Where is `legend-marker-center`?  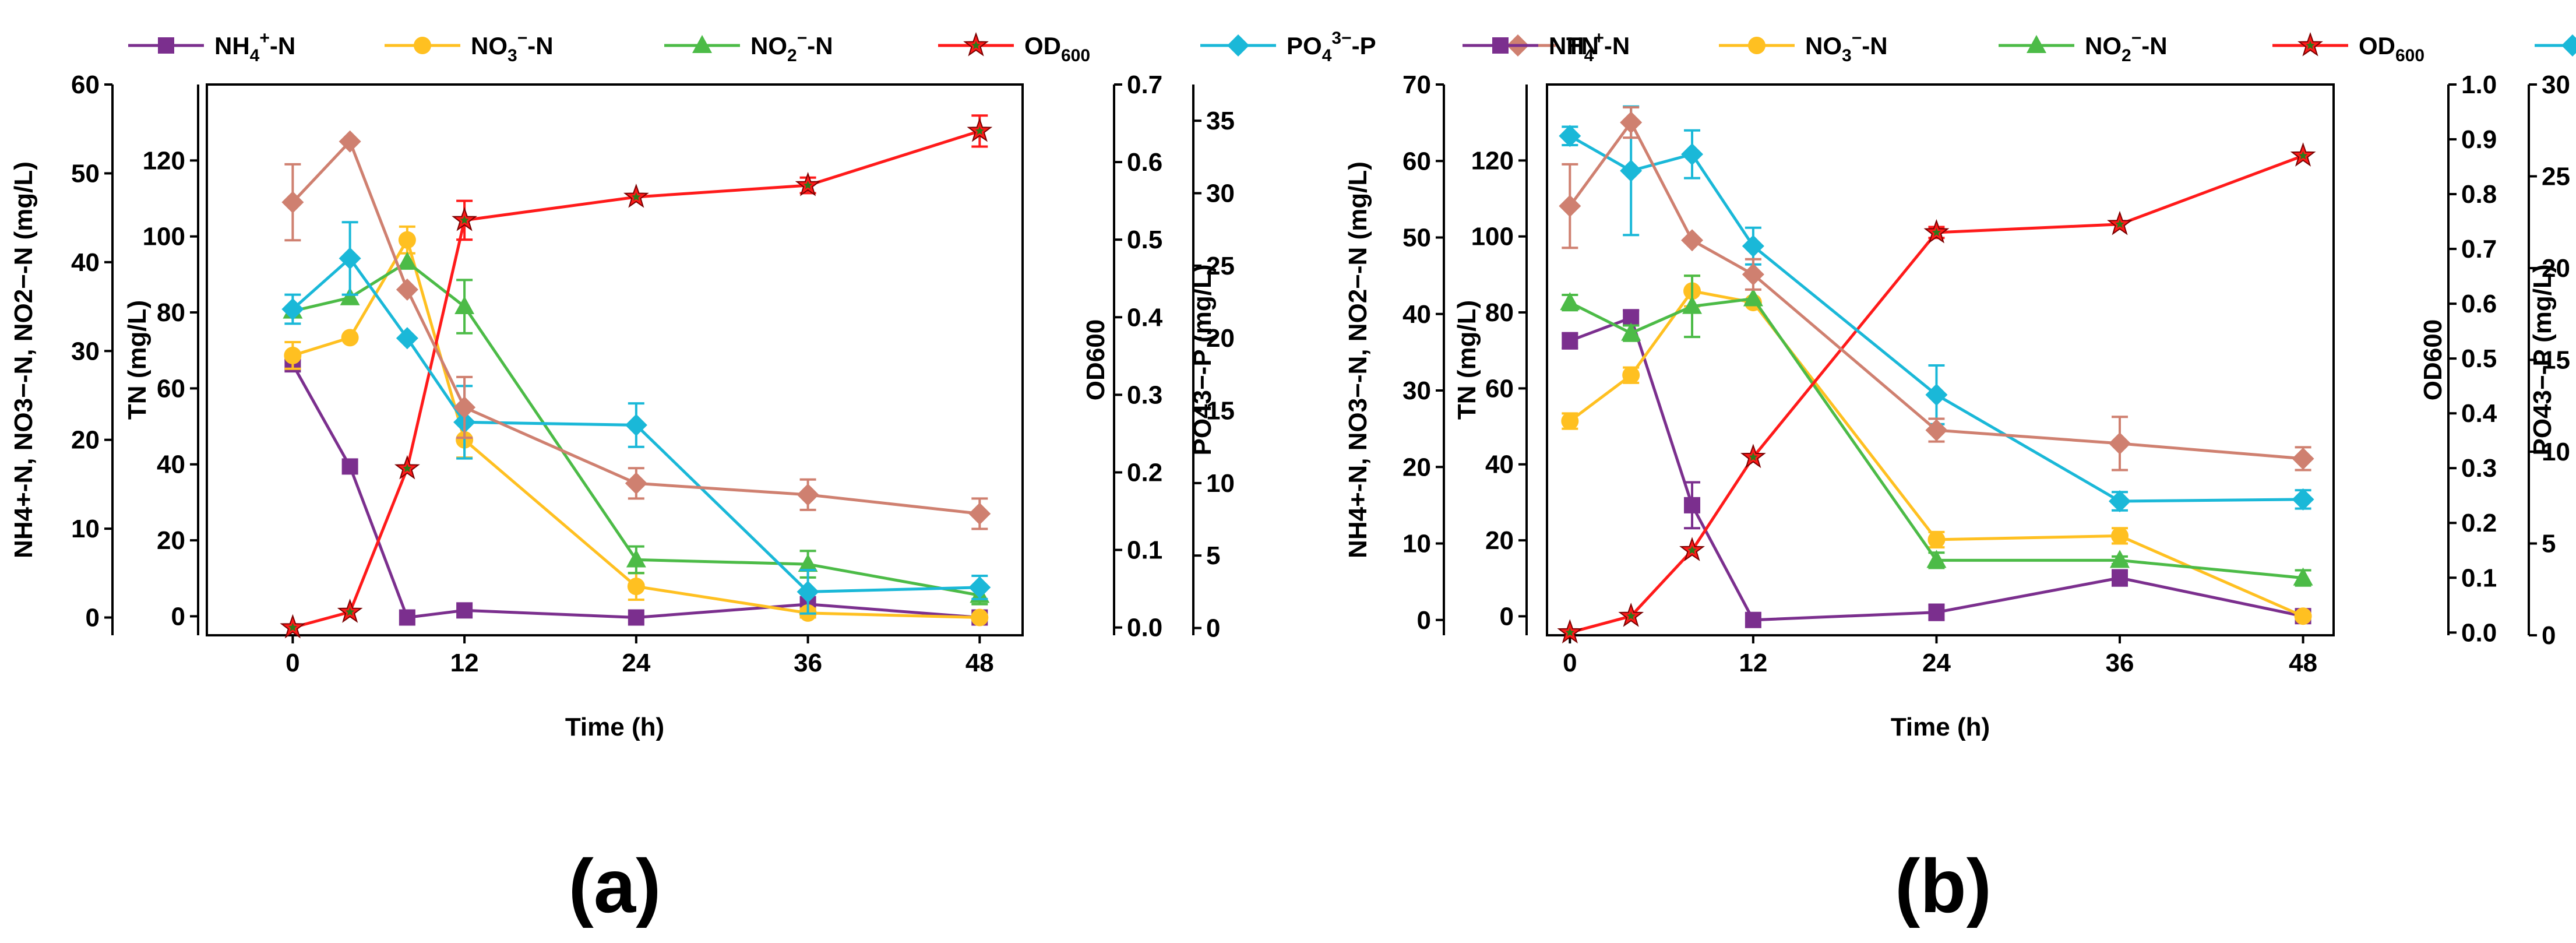
legend-marker-center is located at coordinates (2310, 45).